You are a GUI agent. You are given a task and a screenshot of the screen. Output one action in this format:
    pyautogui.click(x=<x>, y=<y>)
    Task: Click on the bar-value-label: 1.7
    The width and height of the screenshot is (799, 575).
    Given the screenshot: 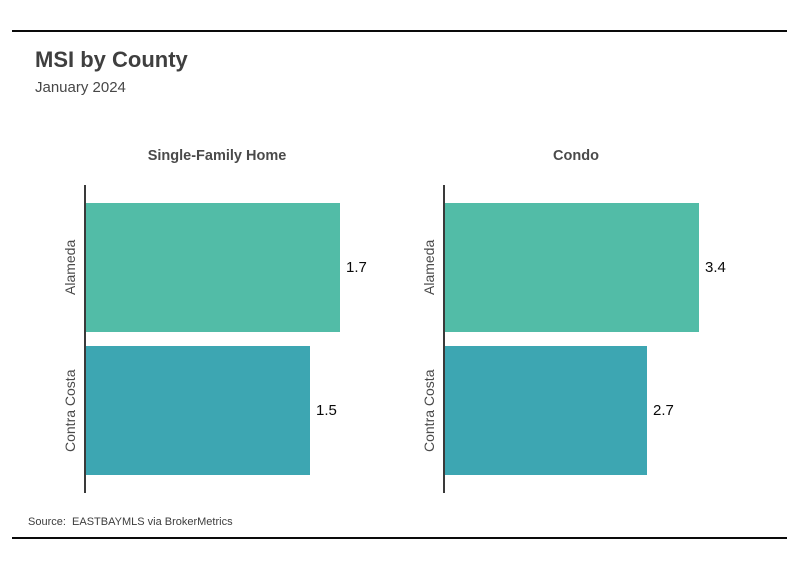 What is the action you would take?
    pyautogui.click(x=356, y=267)
    